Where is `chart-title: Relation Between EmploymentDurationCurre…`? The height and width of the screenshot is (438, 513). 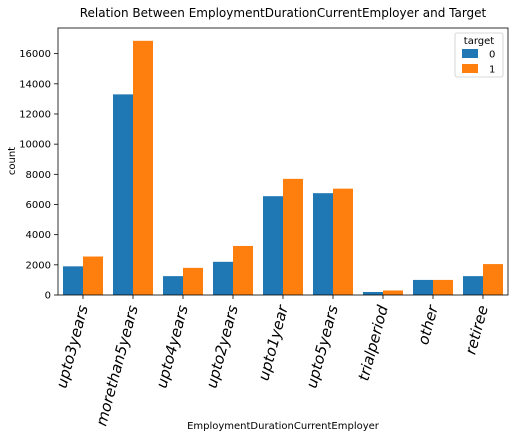
chart-title: Relation Between EmploymentDurationCurre… is located at coordinates (283, 13).